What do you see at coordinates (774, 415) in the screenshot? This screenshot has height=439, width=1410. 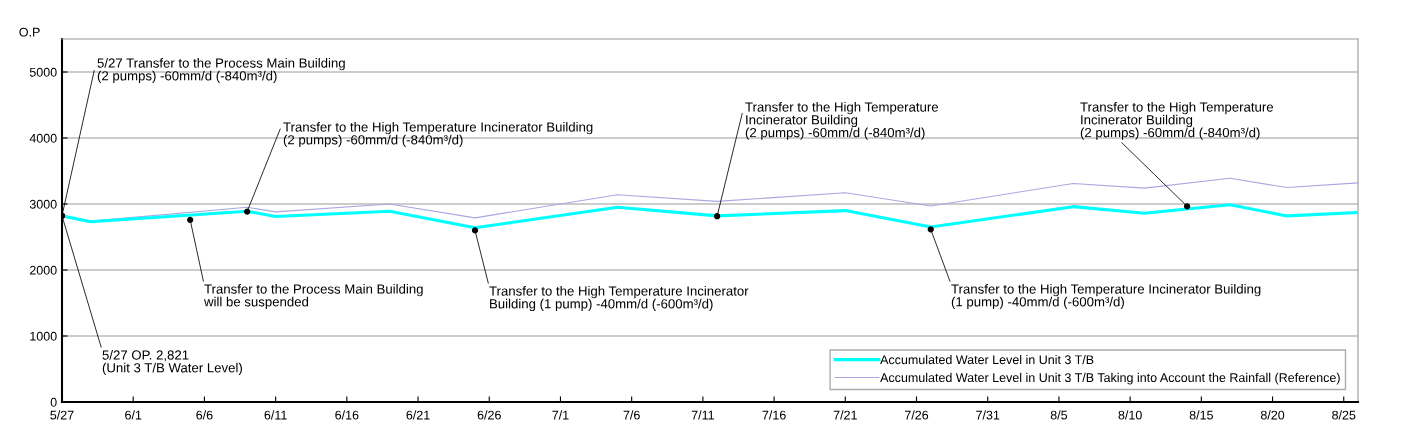 I see `x-tick-label: 7/16` at bounding box center [774, 415].